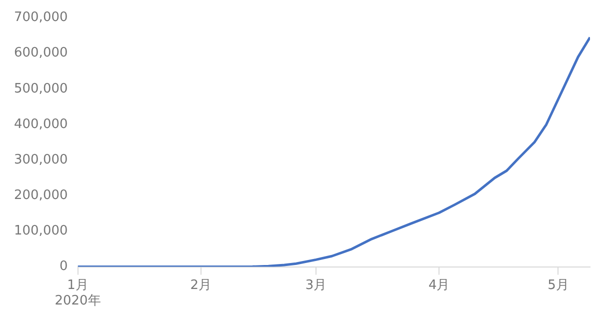 This screenshot has width=600, height=312. I want to click on y-tick-label: 300,000, so click(41, 160).